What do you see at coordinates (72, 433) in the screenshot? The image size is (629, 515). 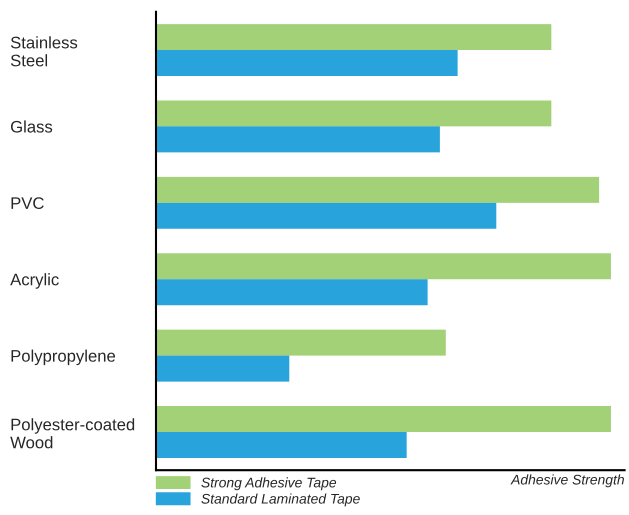 I see `y-tick-label: Polyester-coated Wood` at bounding box center [72, 433].